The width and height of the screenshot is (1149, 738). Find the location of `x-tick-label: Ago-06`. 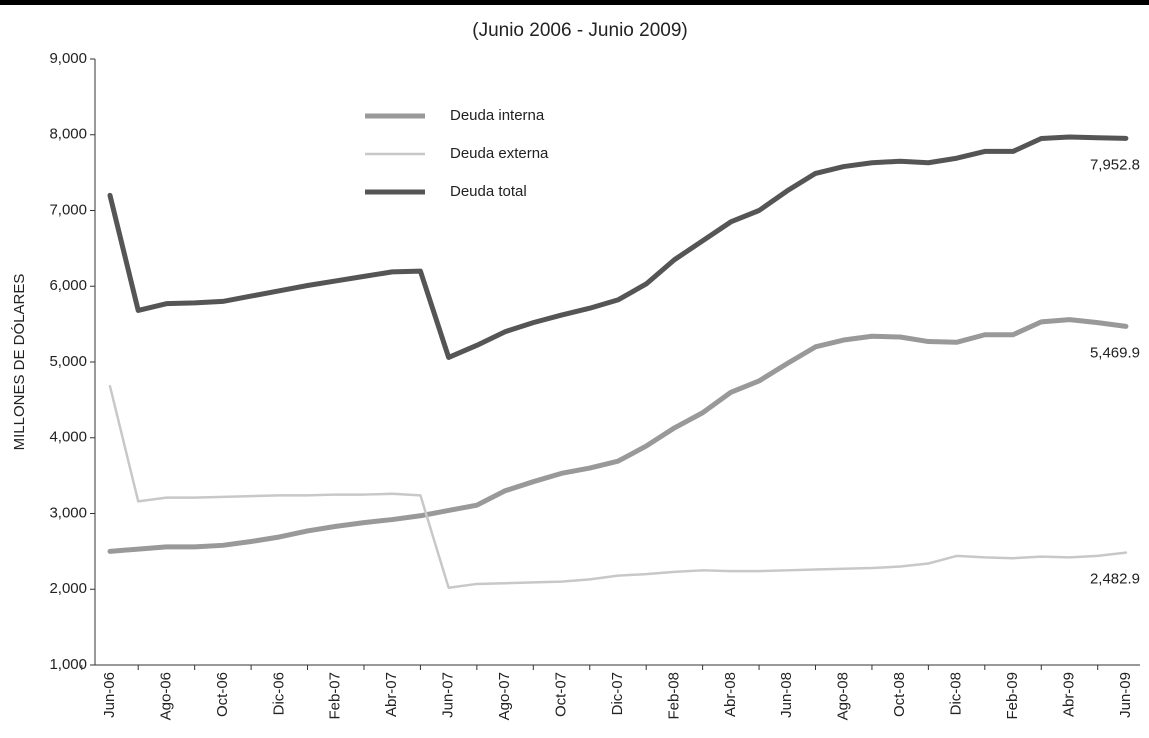

x-tick-label: Ago-06 is located at coordinates (165, 696).